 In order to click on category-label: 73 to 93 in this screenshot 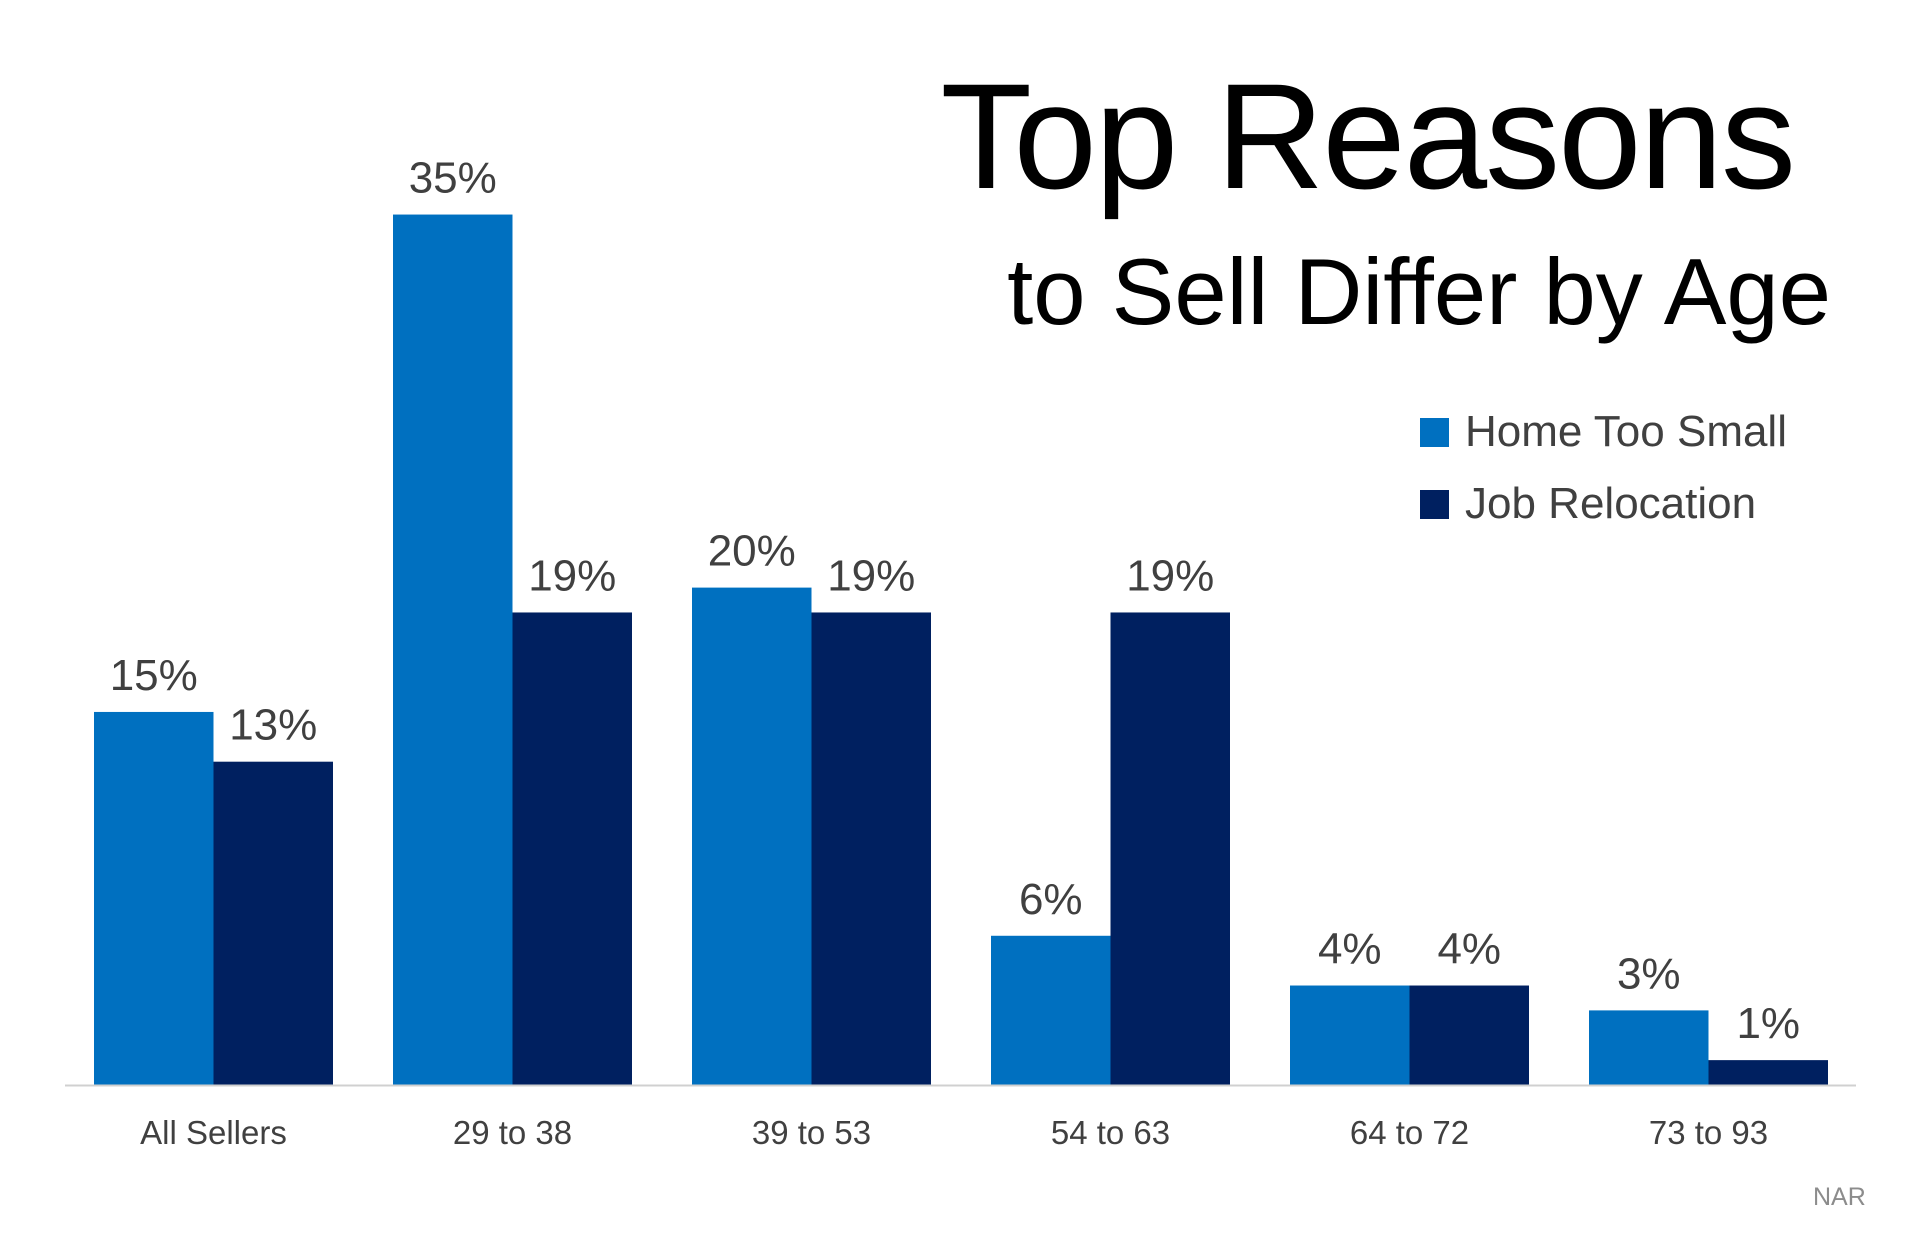, I will do `click(1708, 1132)`.